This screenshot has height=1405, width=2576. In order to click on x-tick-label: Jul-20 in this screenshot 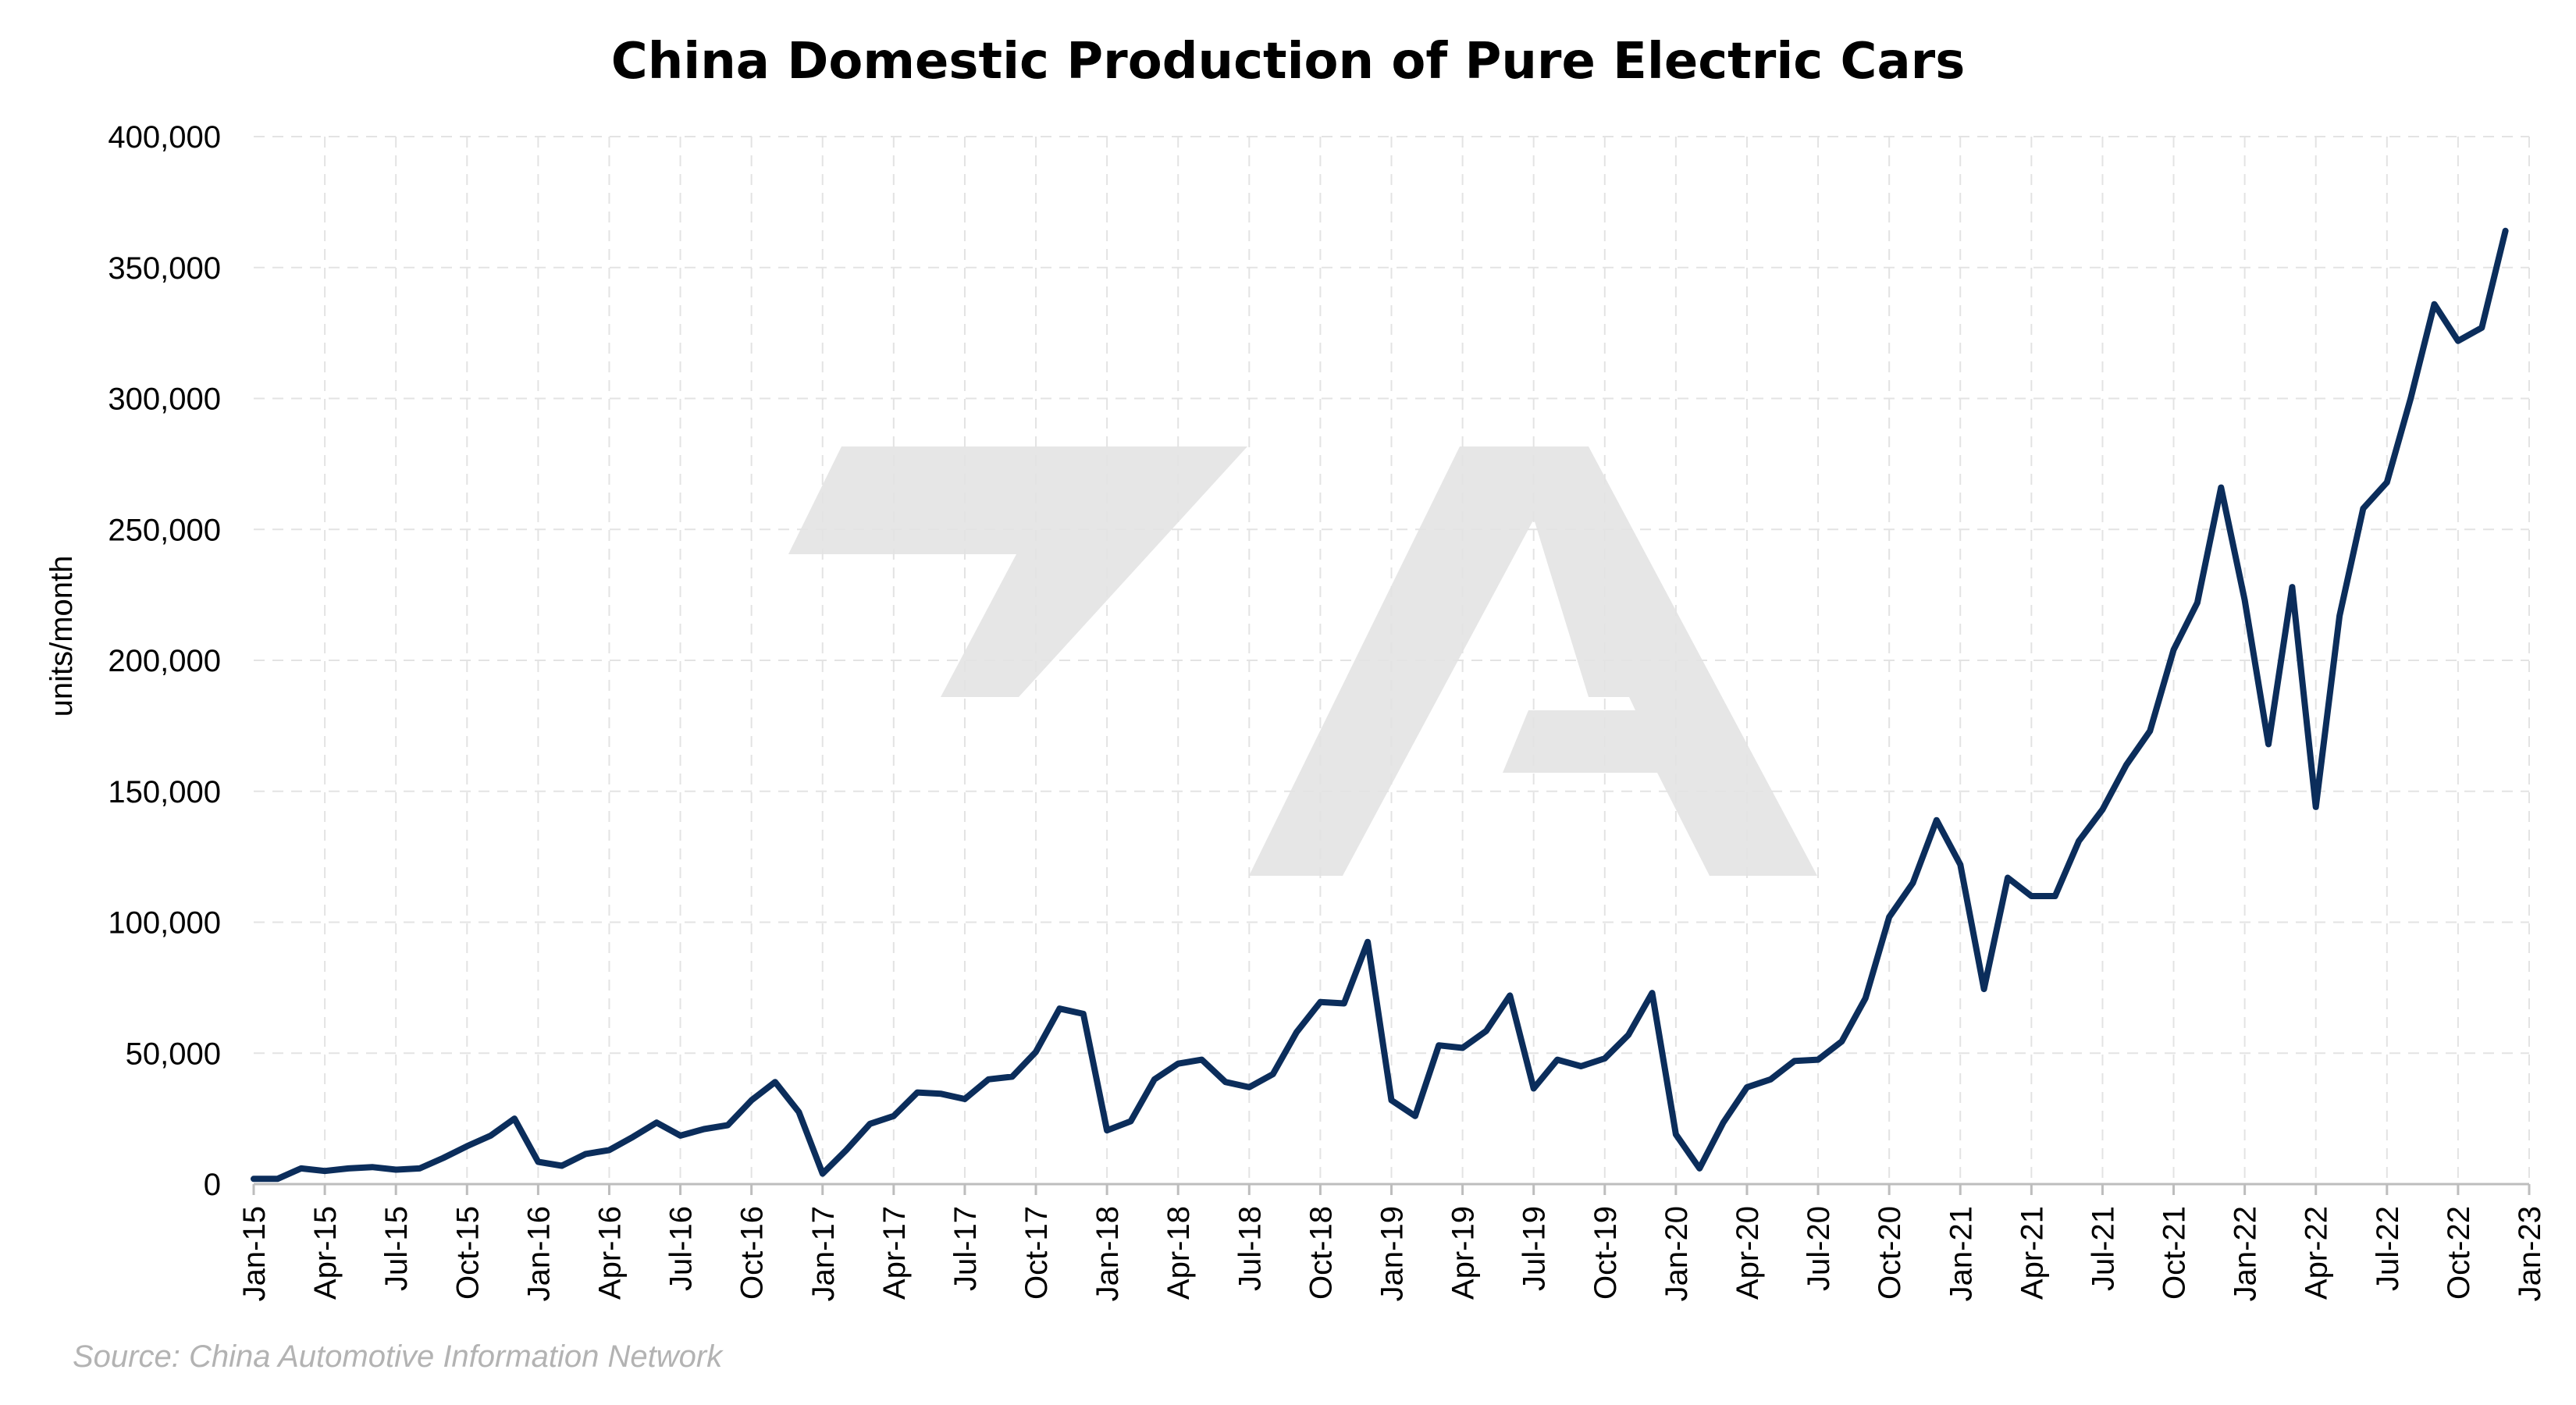, I will do `click(1819, 1248)`.